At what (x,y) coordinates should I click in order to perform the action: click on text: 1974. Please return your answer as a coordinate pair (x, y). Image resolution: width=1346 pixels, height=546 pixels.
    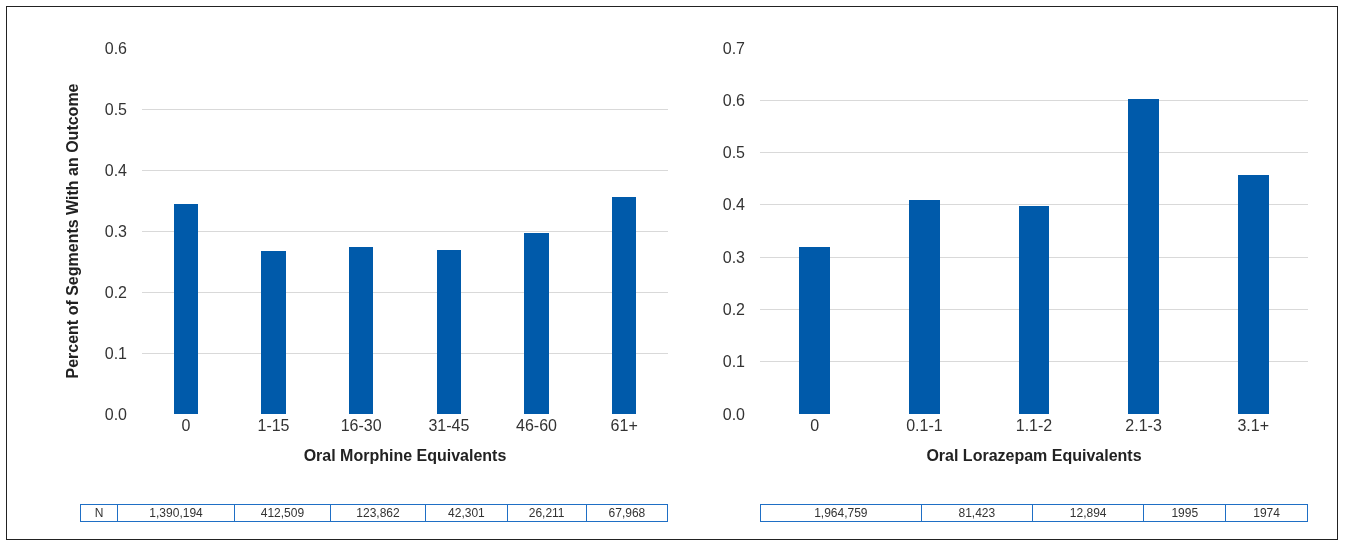
    Looking at the image, I should click on (1266, 513).